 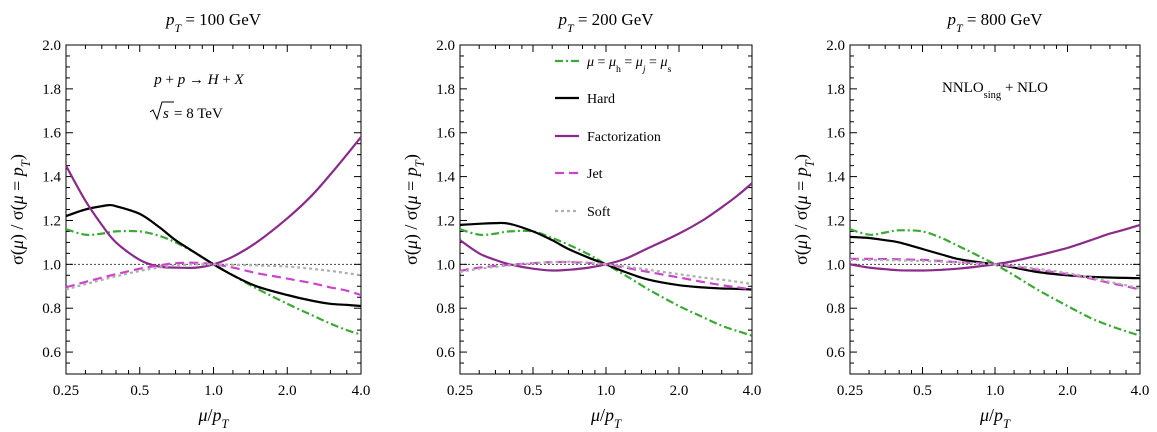 What do you see at coordinates (166, 114) in the screenshot?
I see `energy-variable: s` at bounding box center [166, 114].